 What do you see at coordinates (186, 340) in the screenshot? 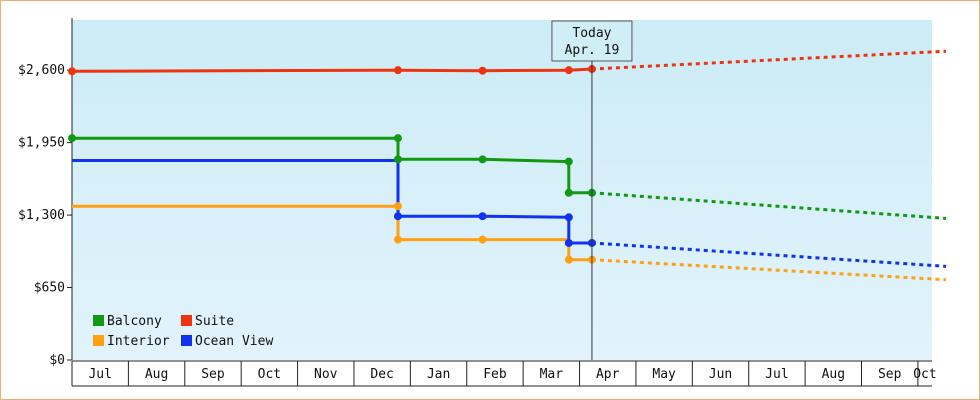
I see `legend-swatch-ocean-view` at bounding box center [186, 340].